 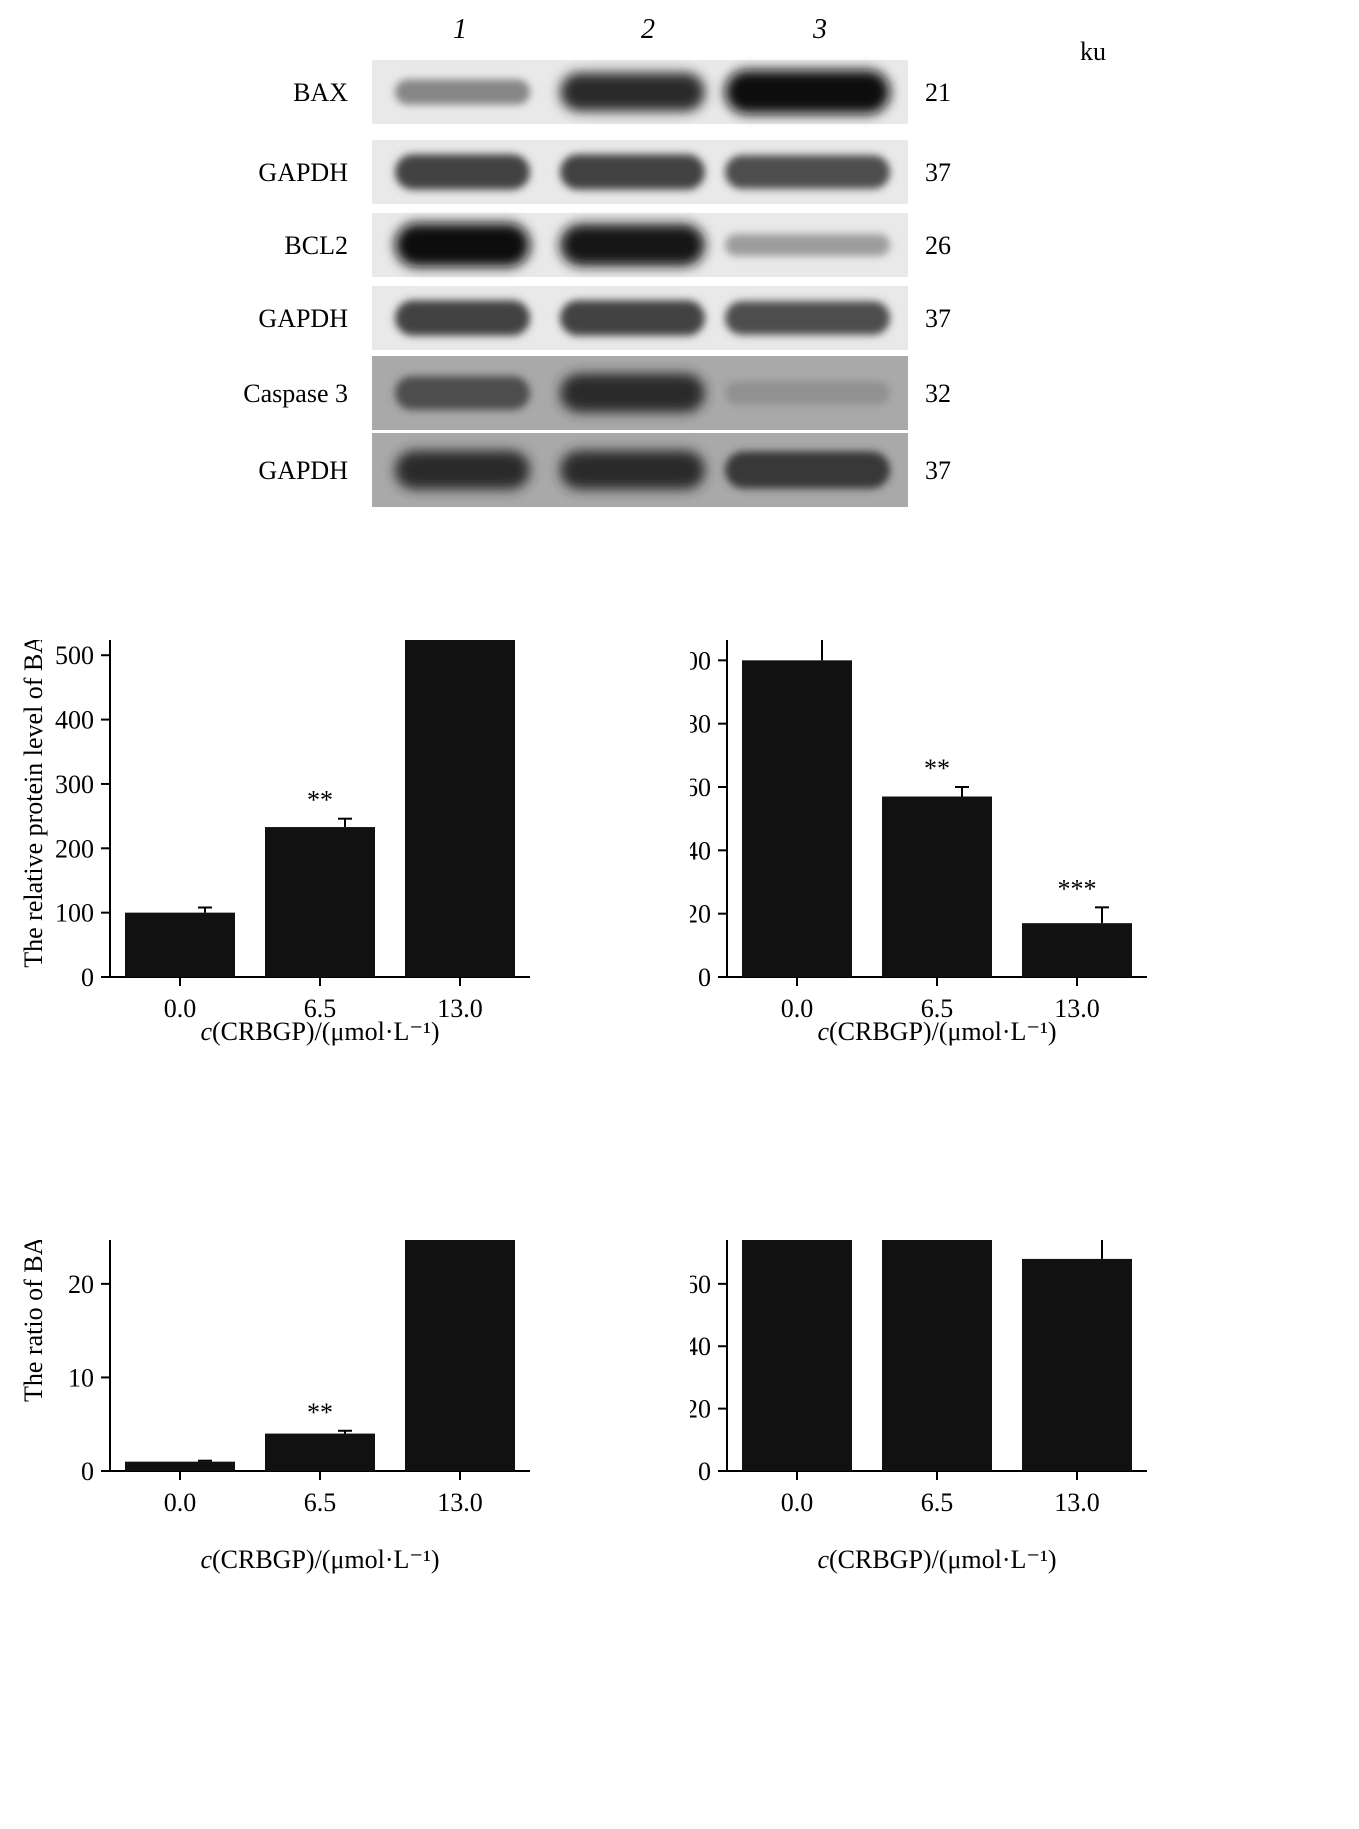 What do you see at coordinates (819, 29) in the screenshot?
I see `lane-label: 3` at bounding box center [819, 29].